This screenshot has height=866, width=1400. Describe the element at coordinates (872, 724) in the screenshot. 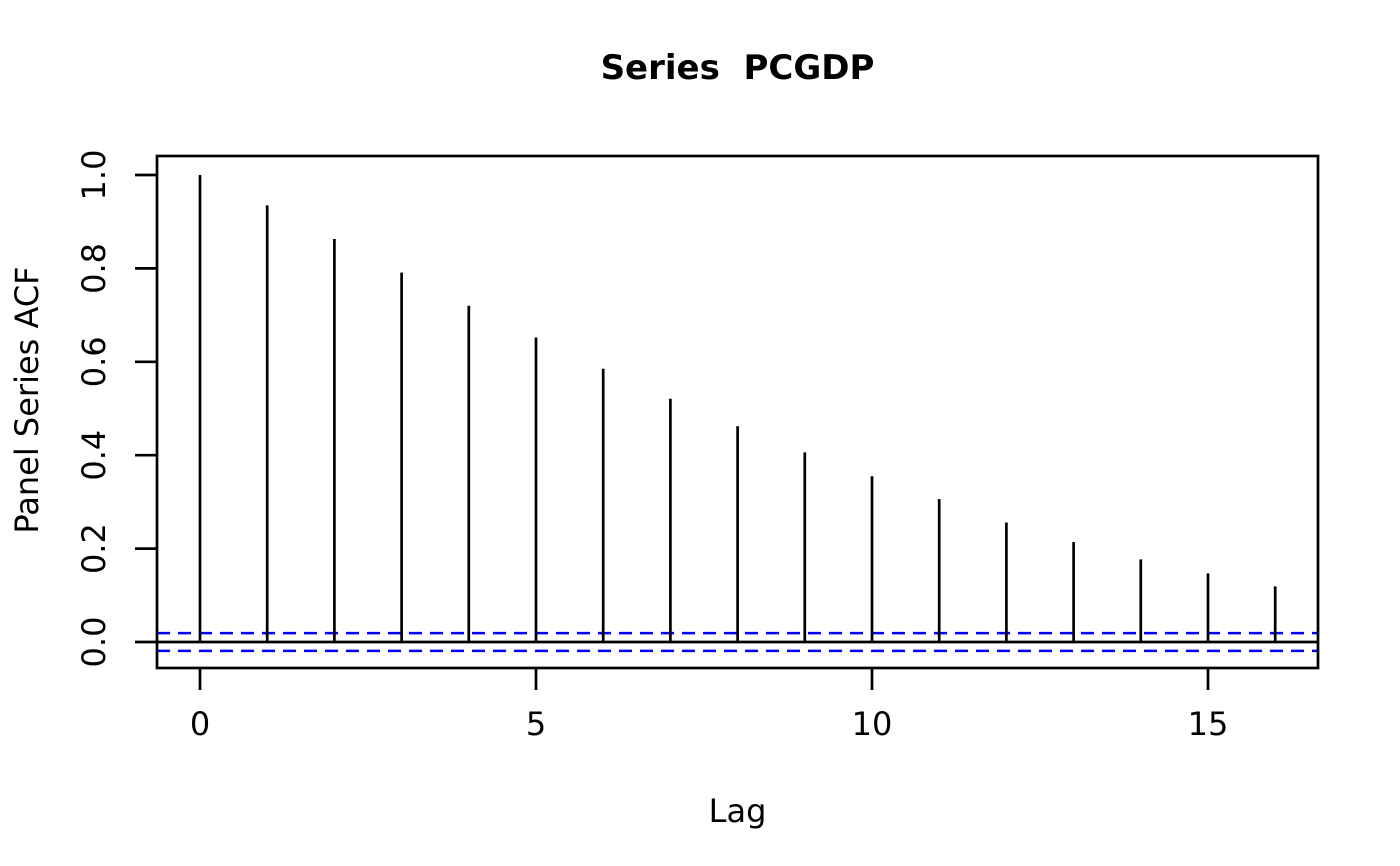

I see `x-tick-label: 10` at that location.